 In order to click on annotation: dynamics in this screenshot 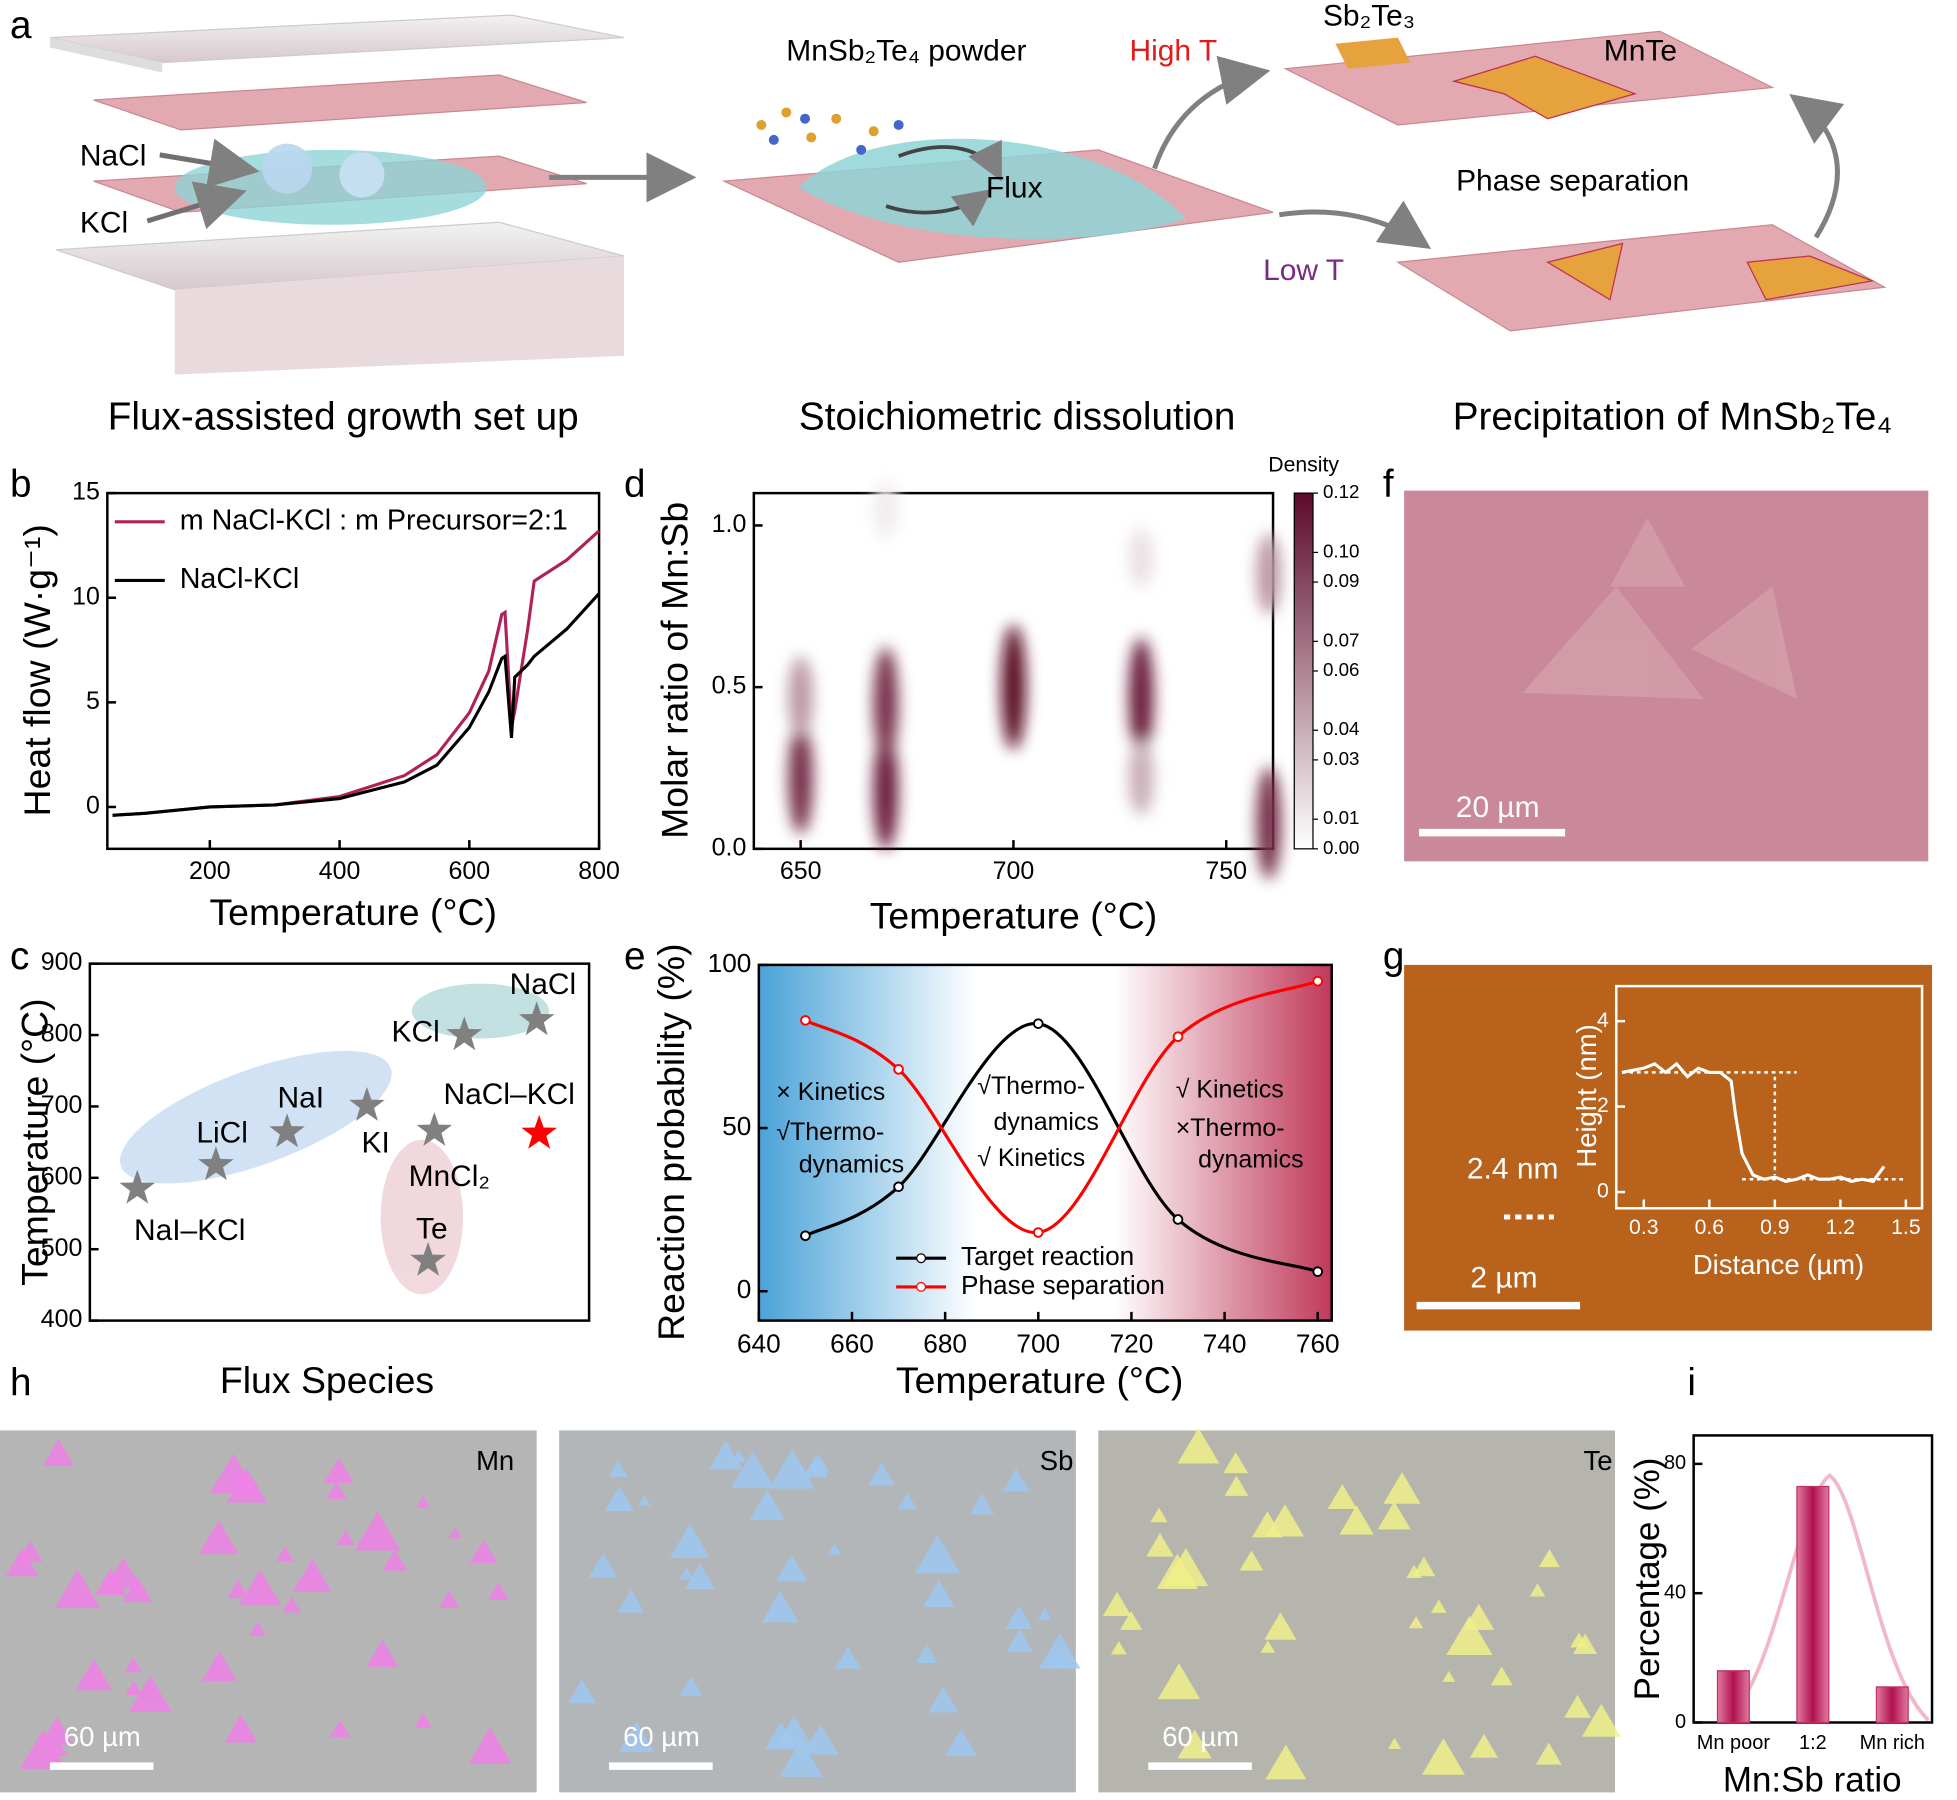, I will do `click(1250, 1159)`.